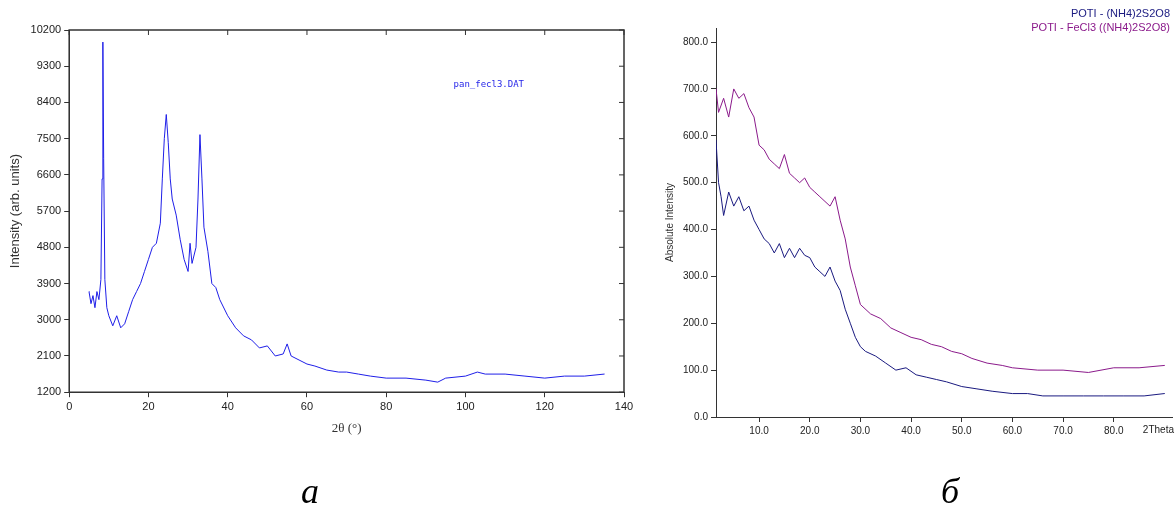 This screenshot has height=521, width=1176. What do you see at coordinates (49, 391) in the screenshot?
I see `y-tick-label: 1200` at bounding box center [49, 391].